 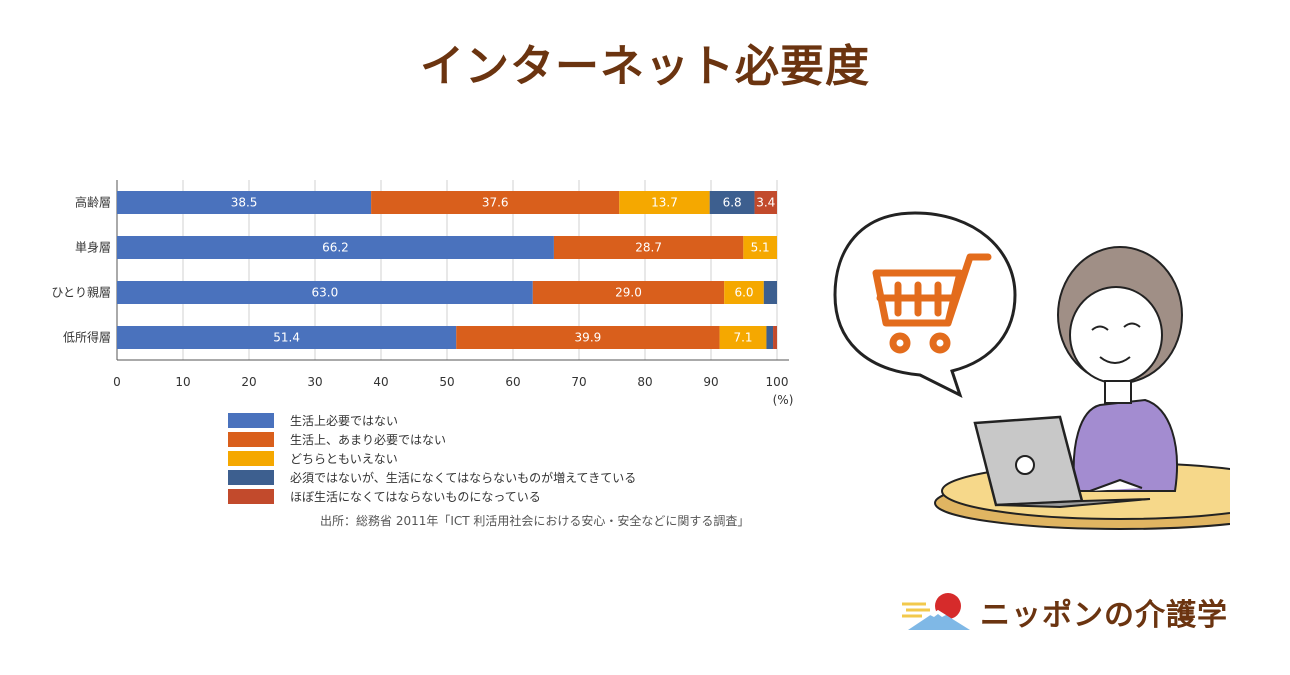 I want to click on brand-name: ニッポンの介護学, so click(x=1104, y=615).